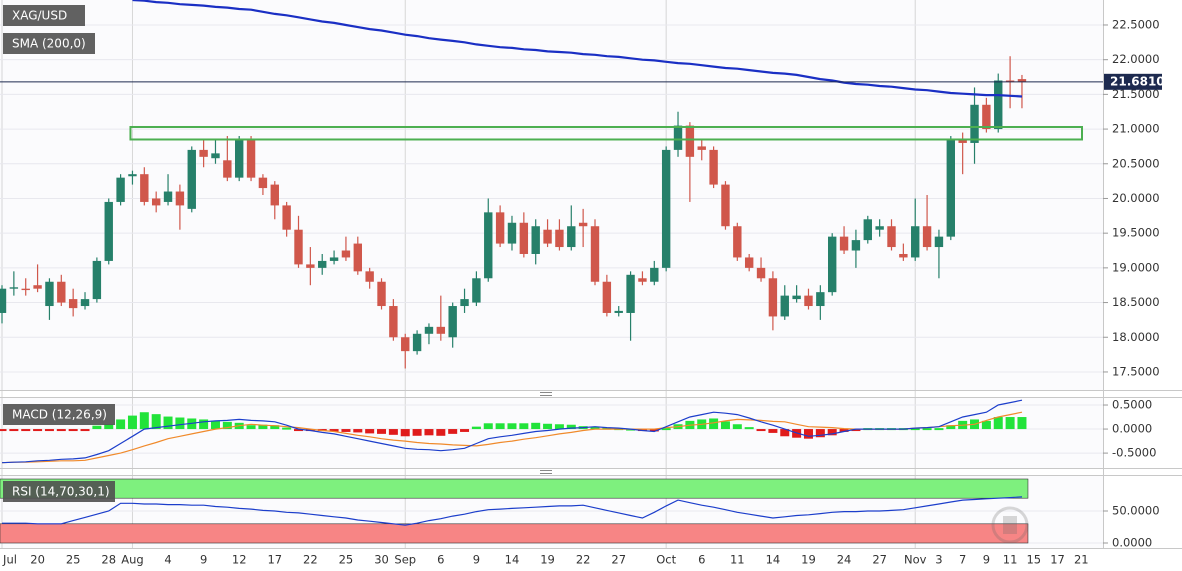 Image resolution: width=1182 pixels, height=571 pixels. I want to click on x-tick-label: Nov, so click(915, 560).